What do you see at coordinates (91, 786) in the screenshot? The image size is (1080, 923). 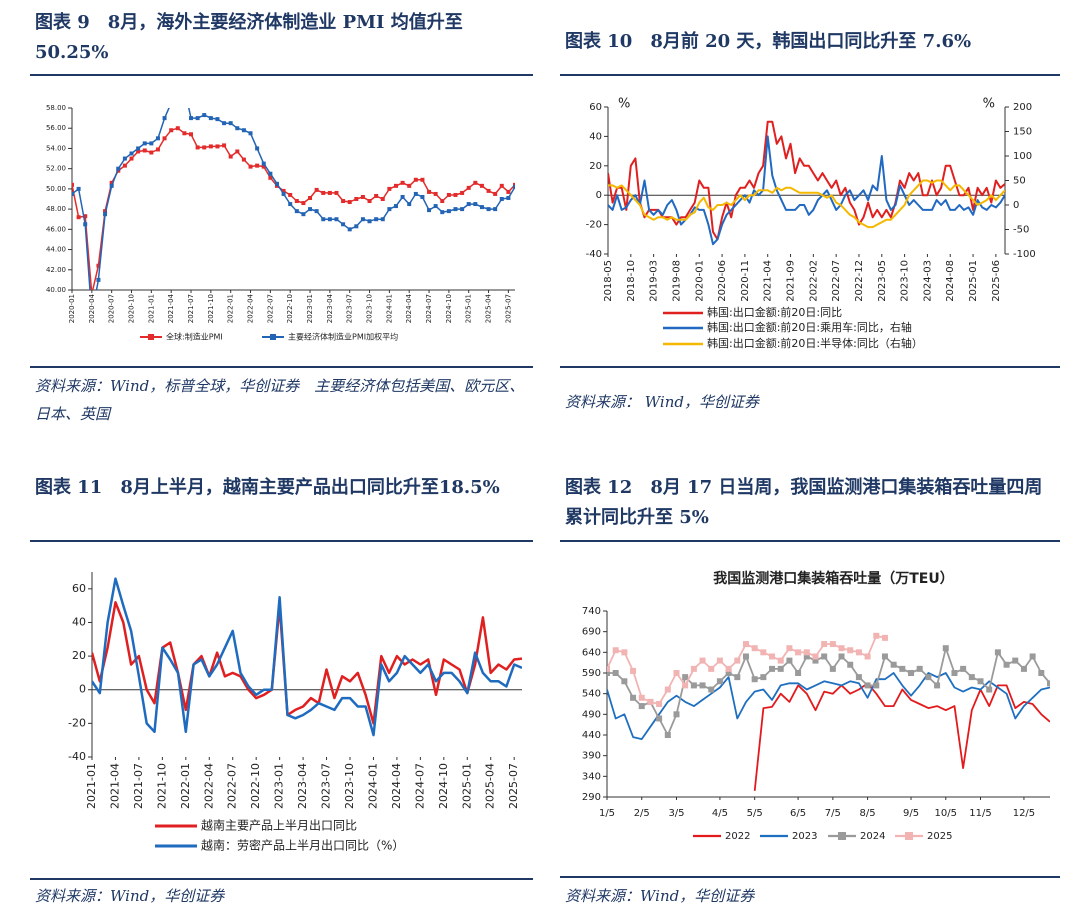 I see `x-tick-label: 2021-01` at bounding box center [91, 786].